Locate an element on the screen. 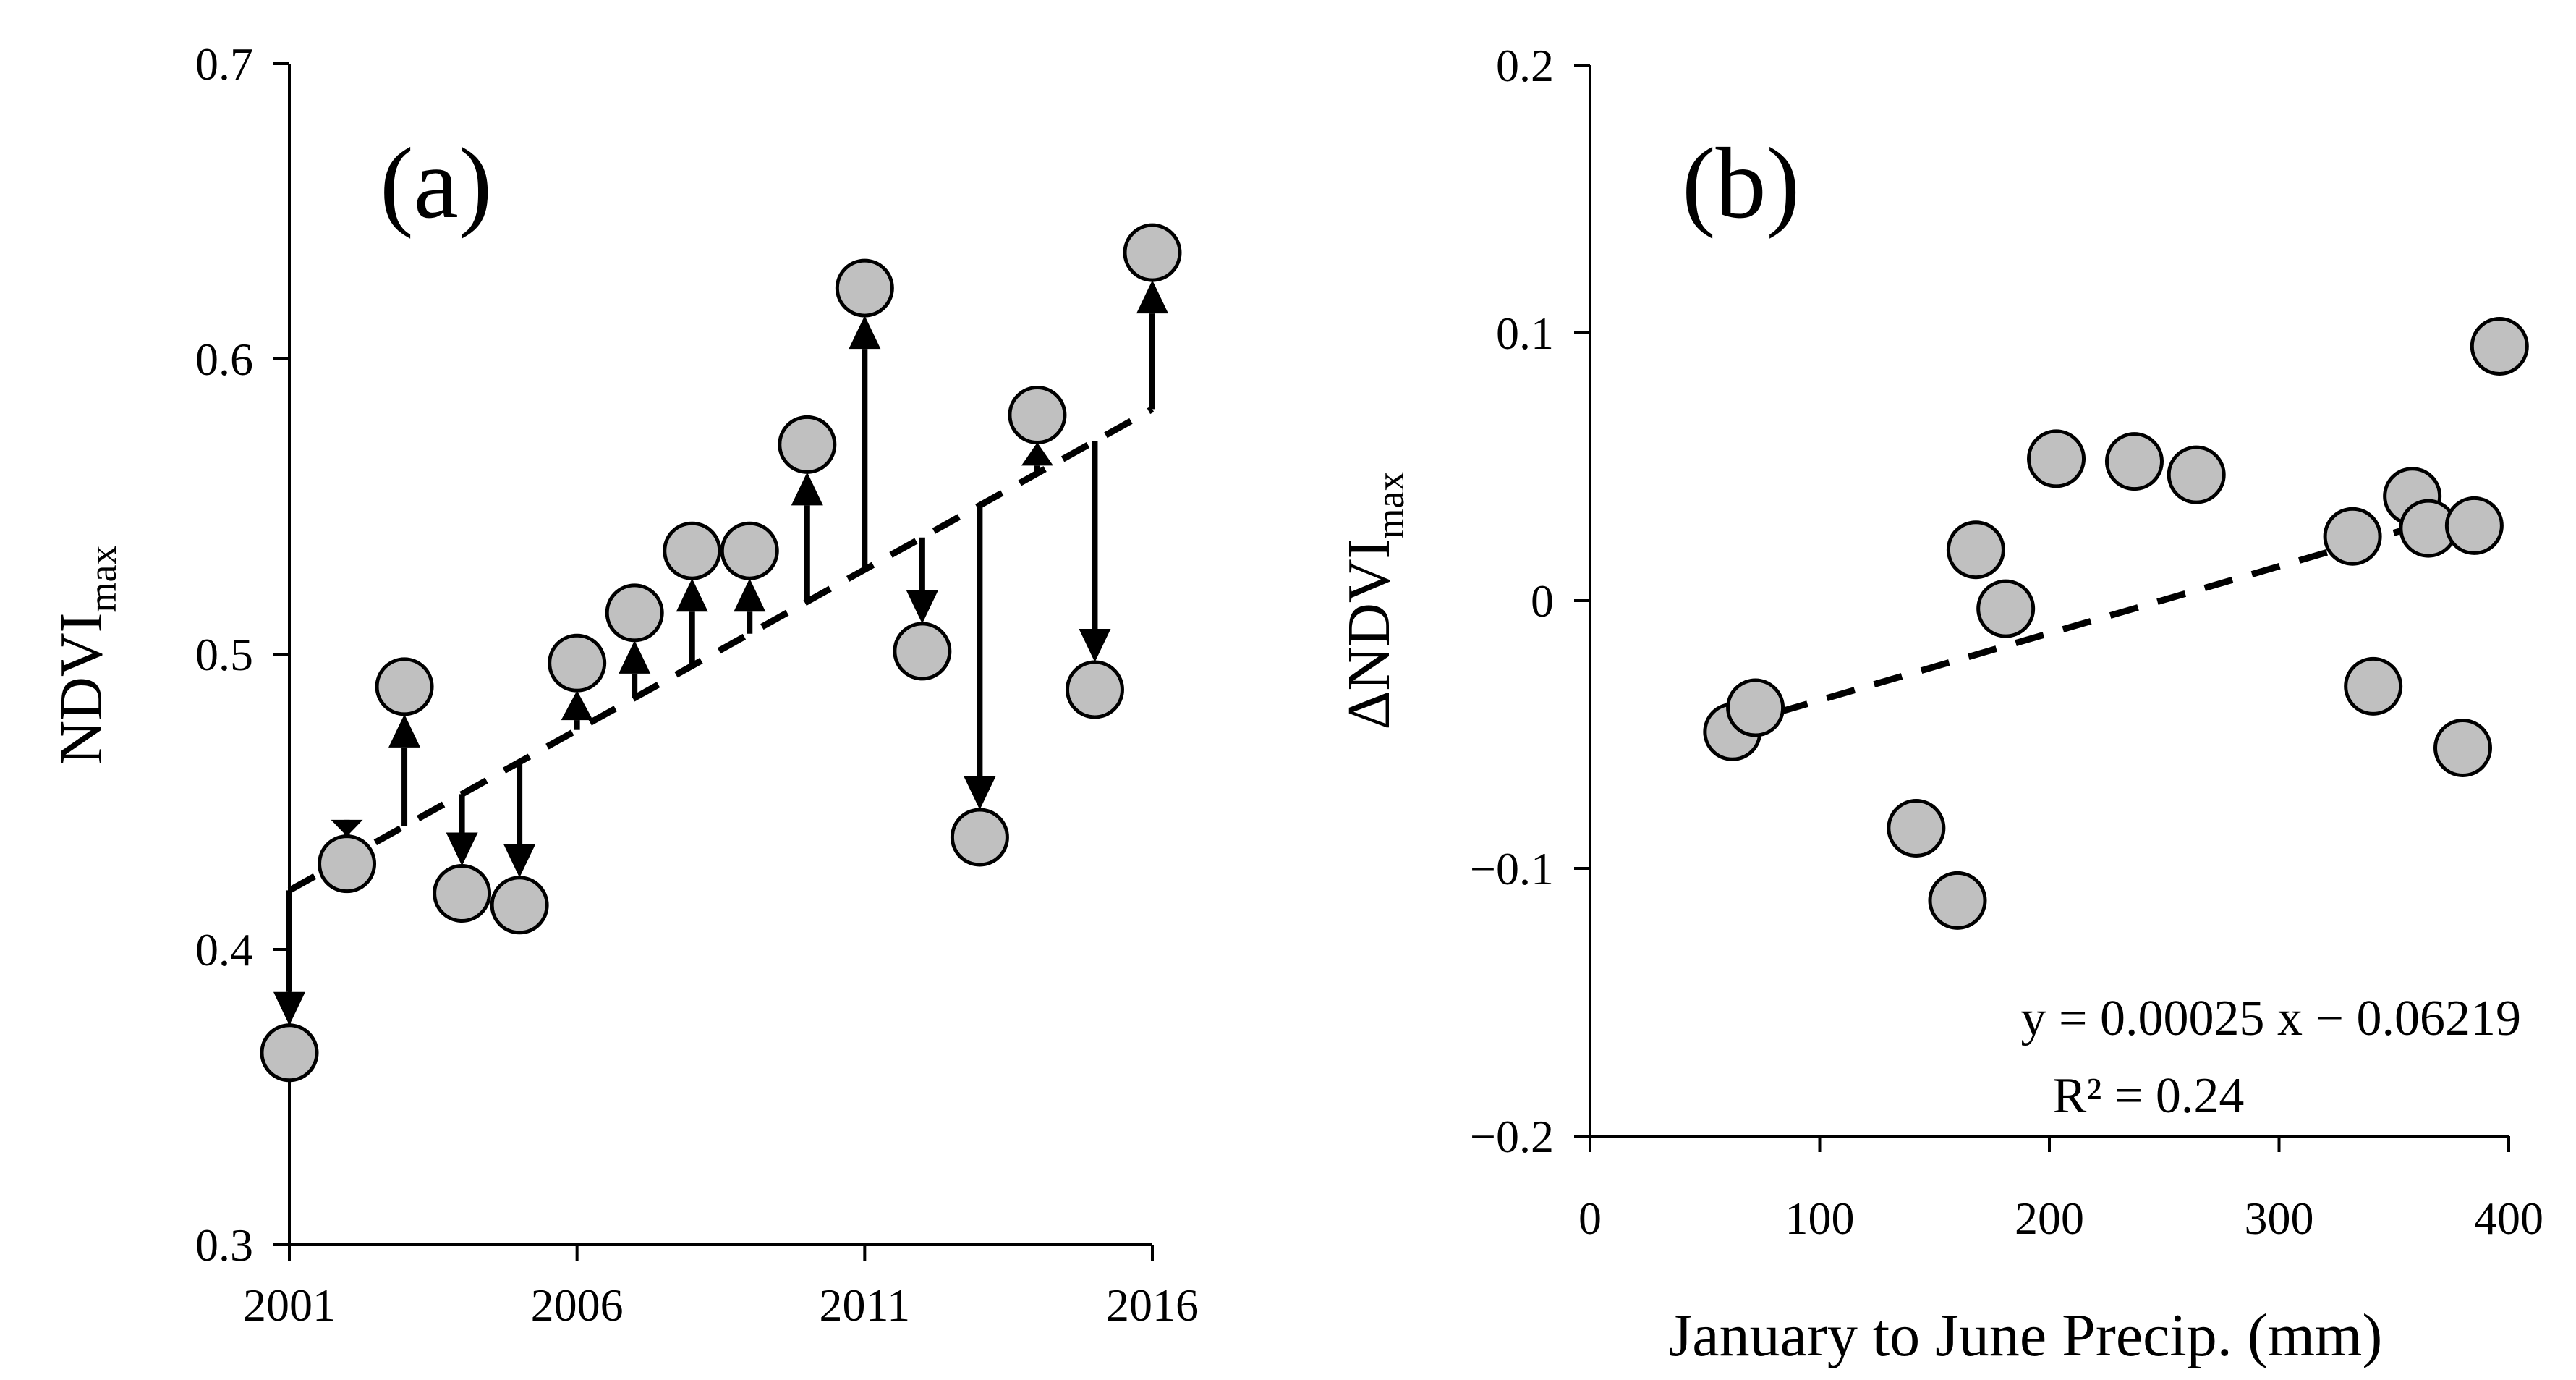 The width and height of the screenshot is (2576, 1380). x-tick-label: 200 is located at coordinates (2049, 1218).